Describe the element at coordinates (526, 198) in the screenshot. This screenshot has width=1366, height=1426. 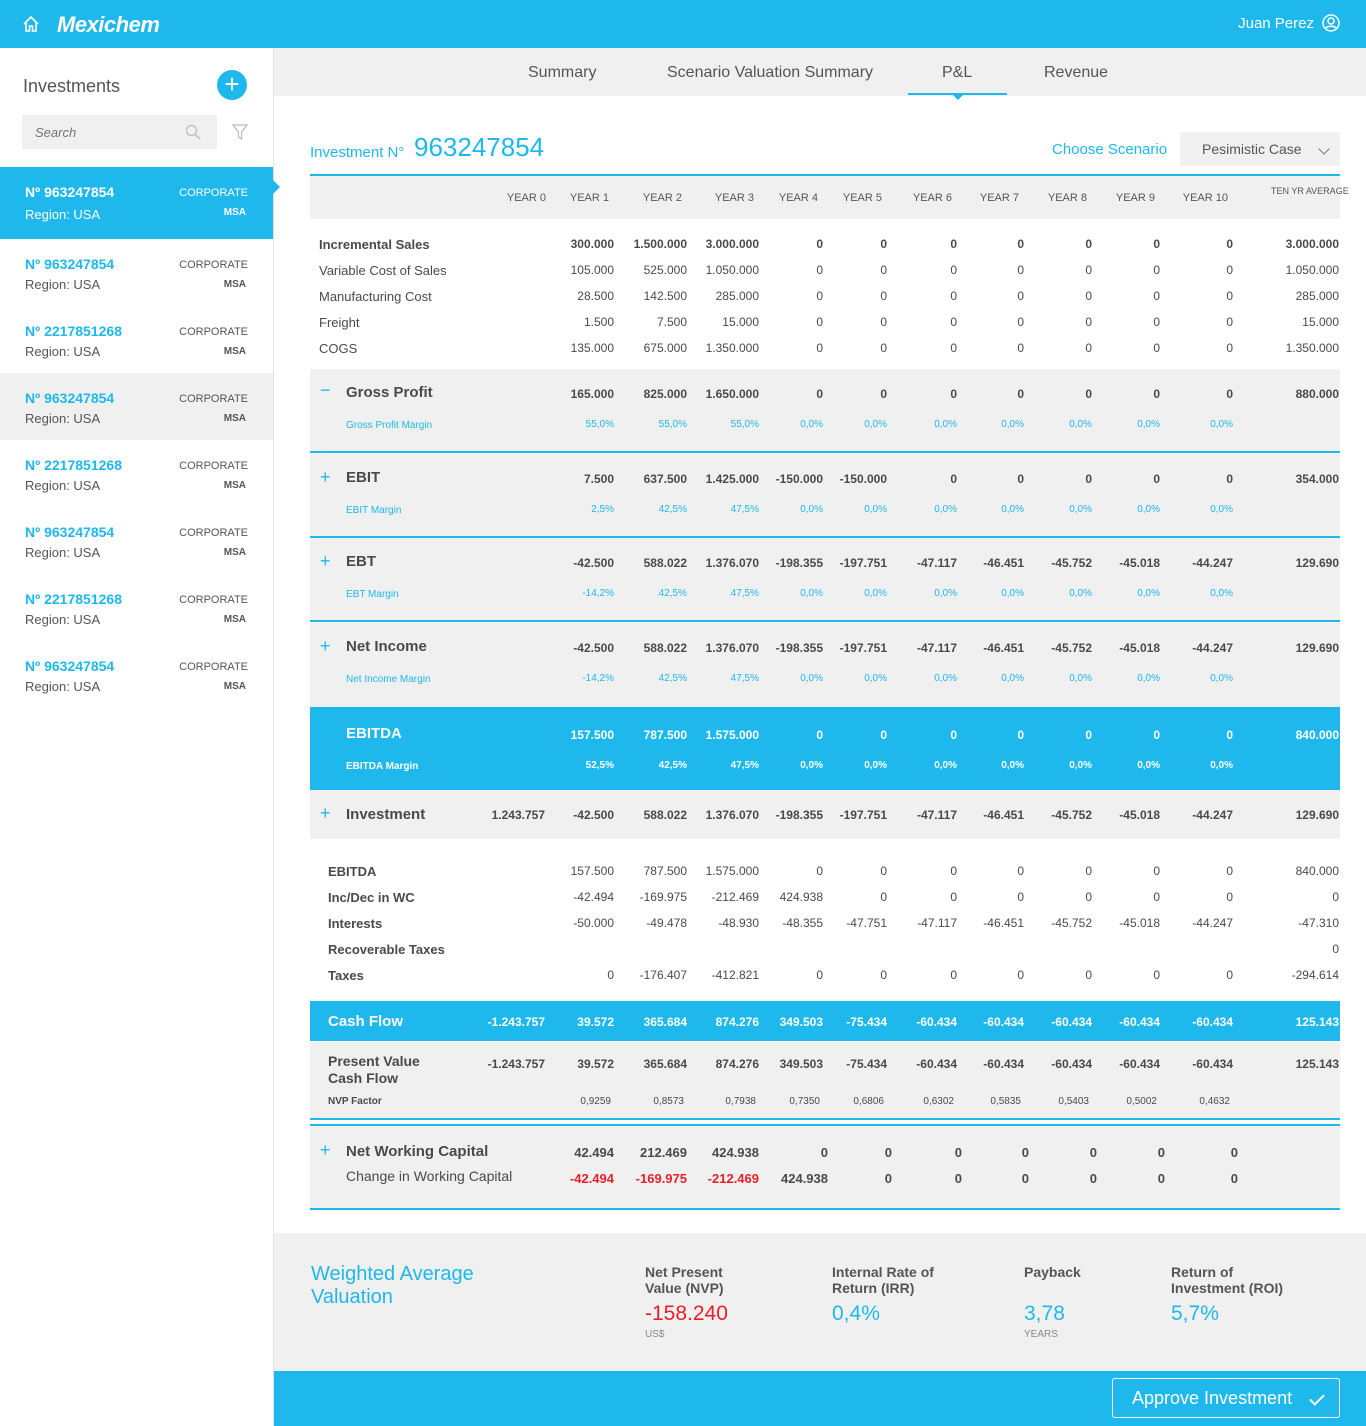
I see `column-header: YEAR 0` at that location.